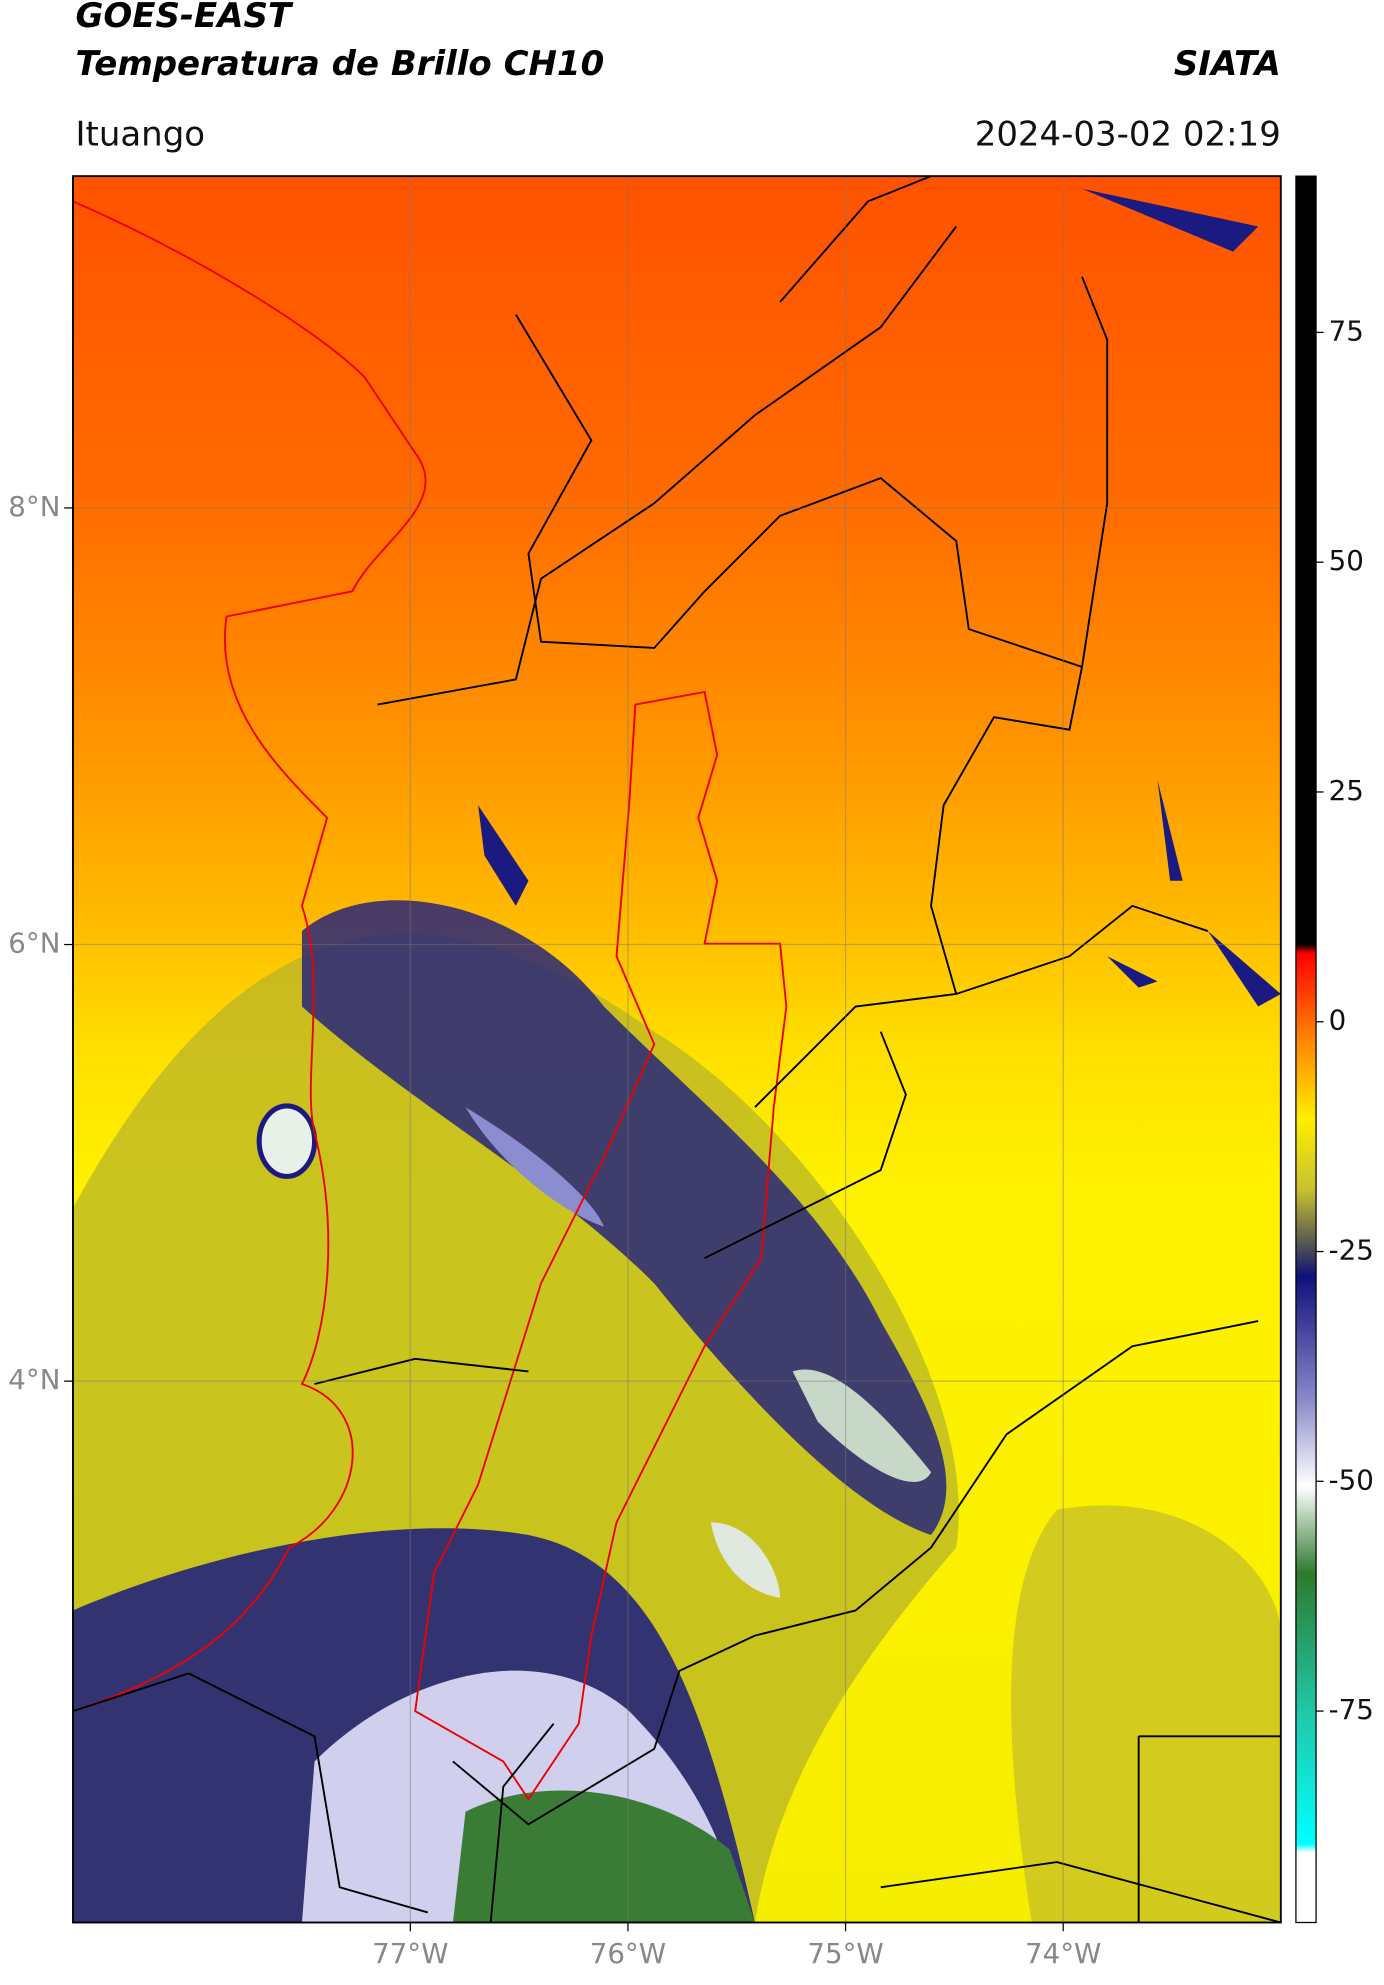 The width and height of the screenshot is (1384, 1985). Describe the element at coordinates (410, 1953) in the screenshot. I see `x-tick-label: 77°W` at that location.